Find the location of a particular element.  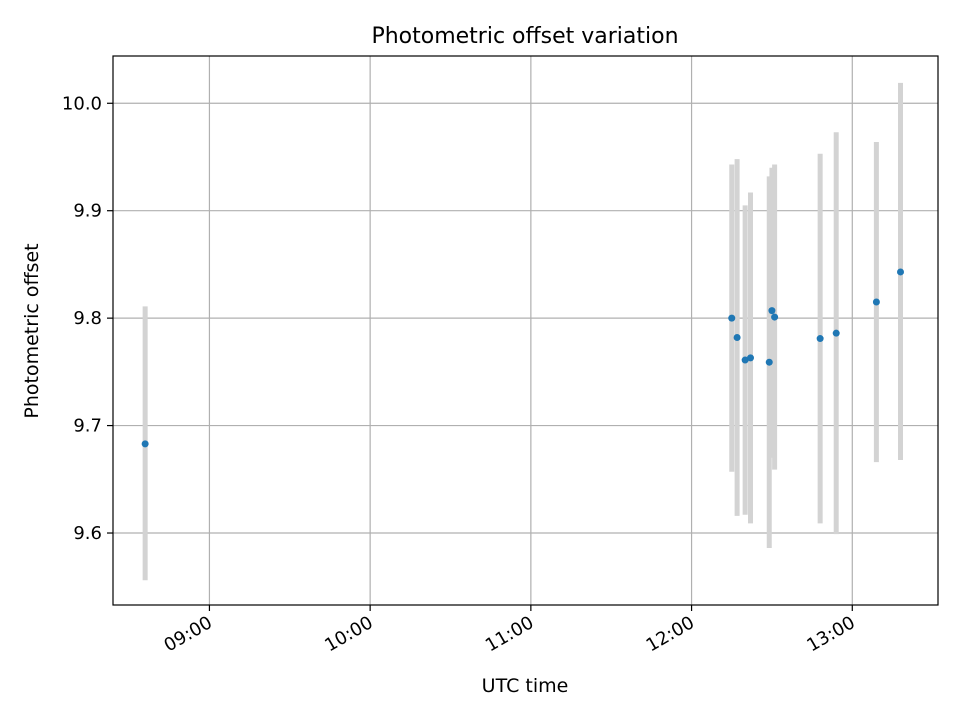

y-tick-label: 9.9 is located at coordinates (87, 211).